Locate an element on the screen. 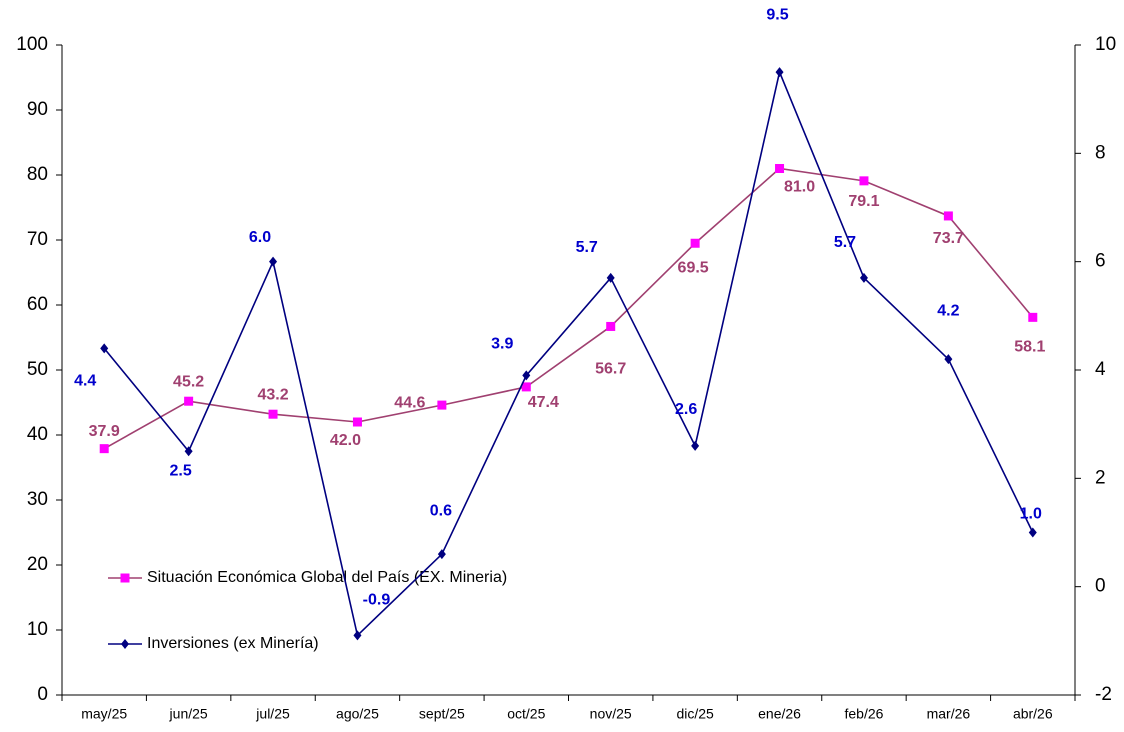  value-label: 44.6 is located at coordinates (409, 402).